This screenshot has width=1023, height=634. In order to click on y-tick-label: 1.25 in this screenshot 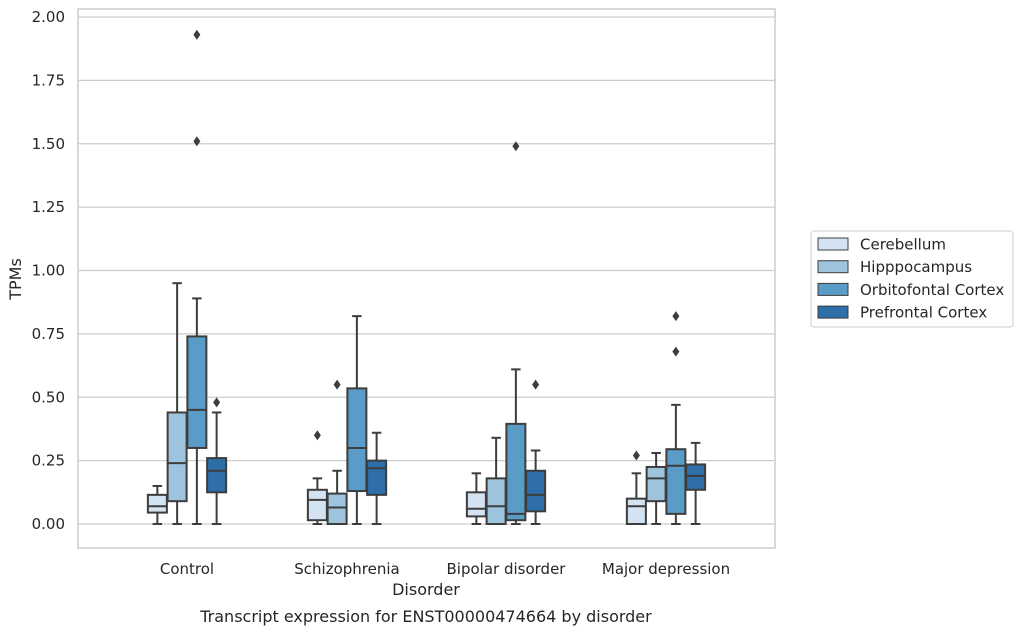, I will do `click(48, 207)`.